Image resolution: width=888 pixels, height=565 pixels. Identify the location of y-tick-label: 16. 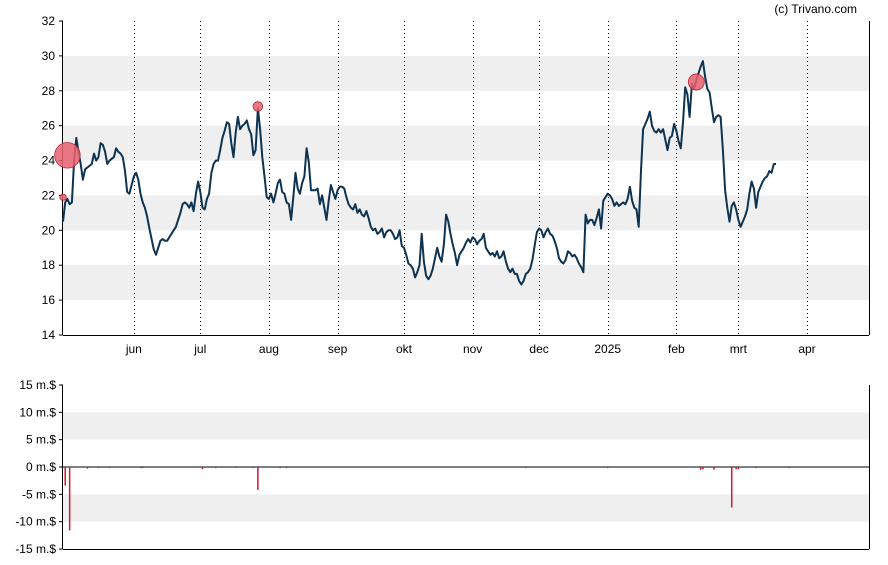
(49, 300).